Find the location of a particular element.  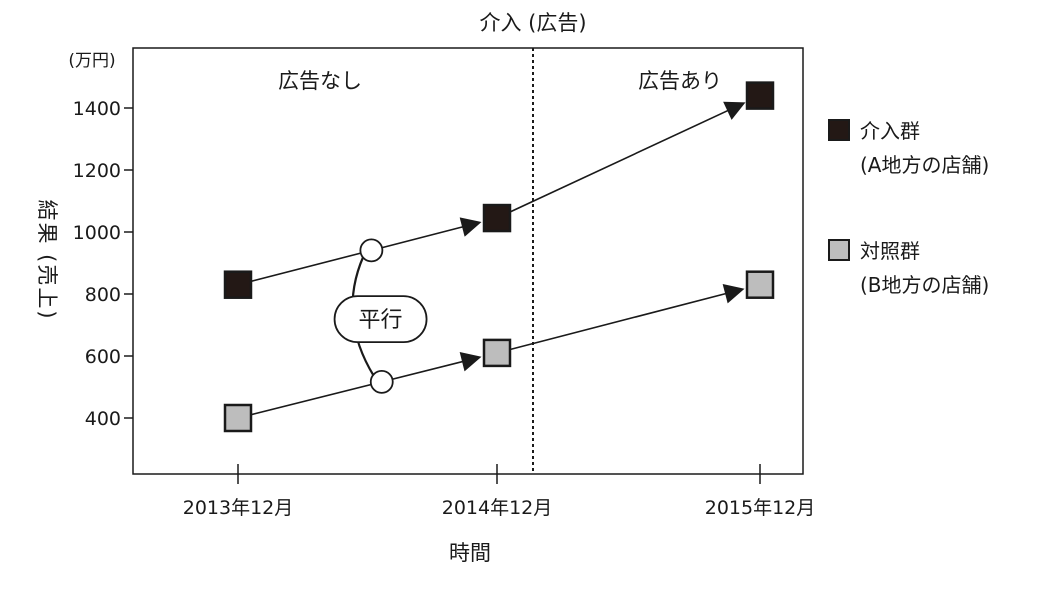

x-tick-label: 2015年12月 is located at coordinates (760, 508).